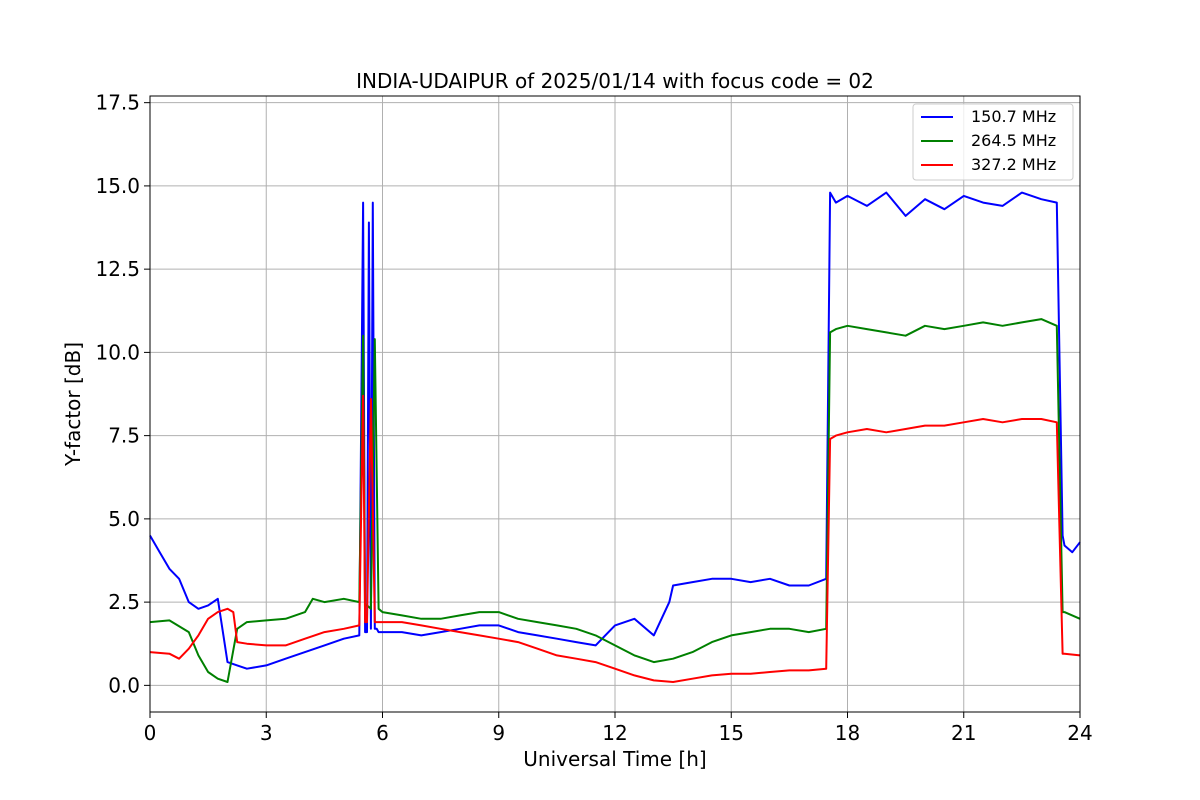 The width and height of the screenshot is (1200, 800). I want to click on y-tick-label: 5.0, so click(124, 519).